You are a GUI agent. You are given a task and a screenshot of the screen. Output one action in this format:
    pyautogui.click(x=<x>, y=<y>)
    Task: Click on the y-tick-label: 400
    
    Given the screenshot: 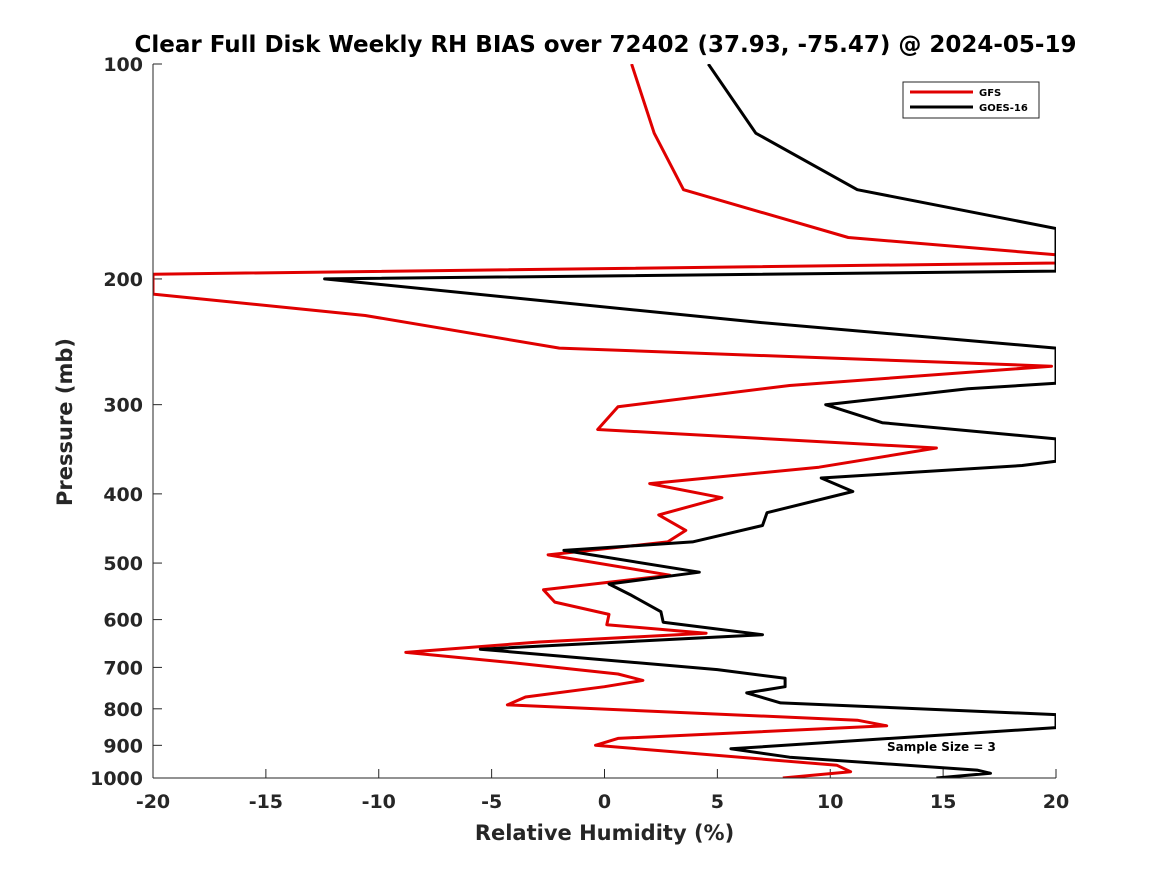 What is the action you would take?
    pyautogui.click(x=123, y=495)
    